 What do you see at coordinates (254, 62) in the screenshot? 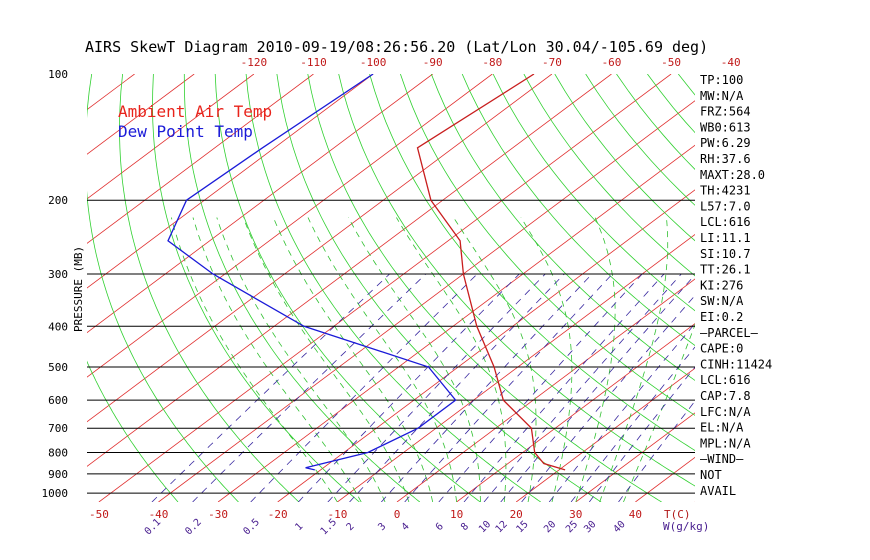
I see `top-temp-tick-label: -120` at bounding box center [254, 62].